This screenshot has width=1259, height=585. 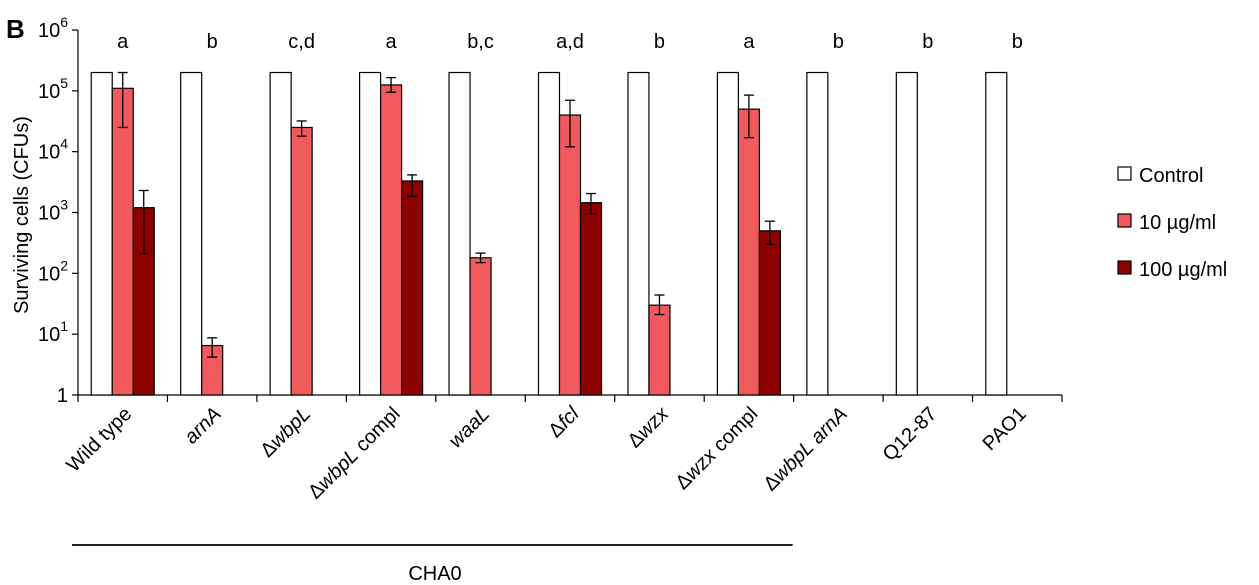 I want to click on y-tick-label: 10², so click(x=53, y=271).